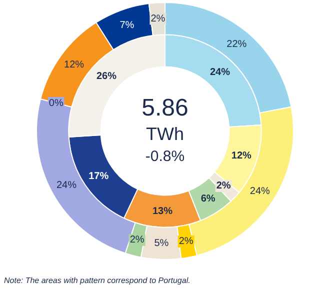  What do you see at coordinates (165, 108) in the screenshot?
I see `text: 5.86` at bounding box center [165, 108].